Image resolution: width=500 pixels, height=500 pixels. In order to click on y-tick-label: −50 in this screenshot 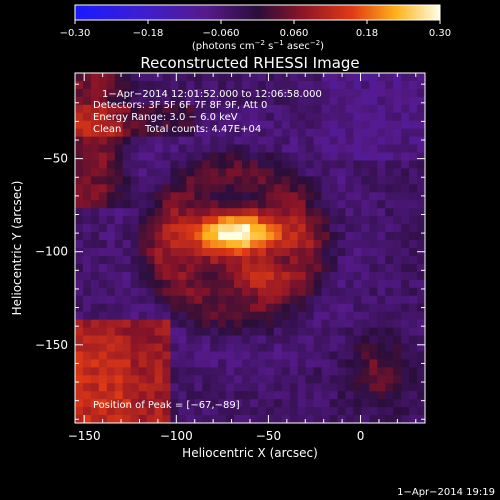, I will do `click(55, 159)`.